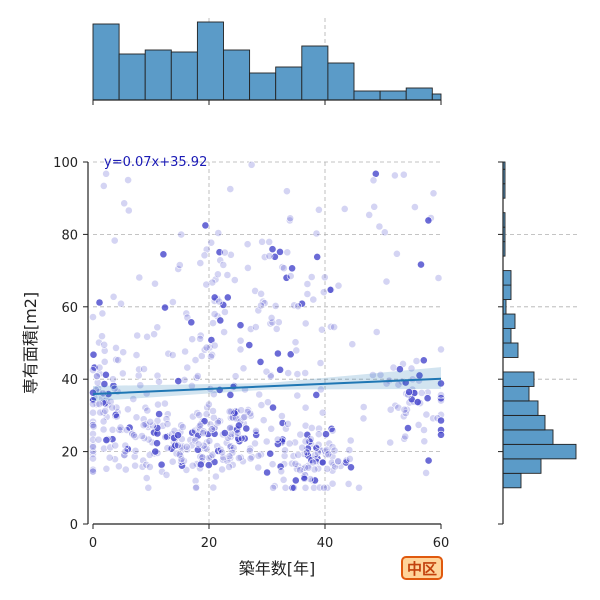 Image resolution: width=600 pixels, height=600 pixels. I want to click on y-tick-label: 0, so click(74, 525).